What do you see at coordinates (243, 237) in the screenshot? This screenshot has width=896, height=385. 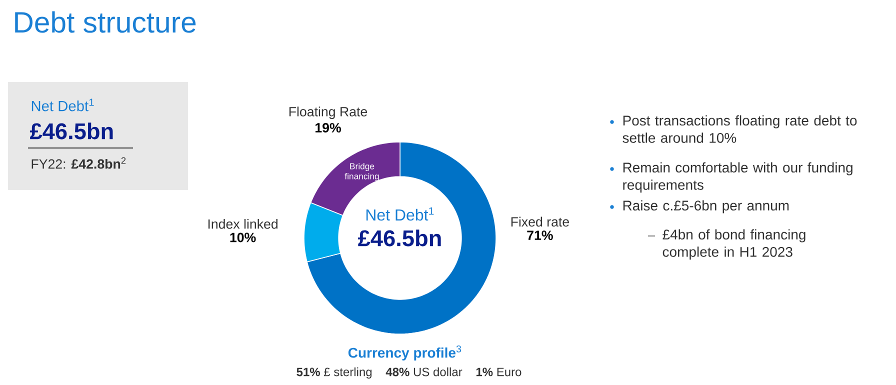 I see `data-label: 10%` at bounding box center [243, 237].